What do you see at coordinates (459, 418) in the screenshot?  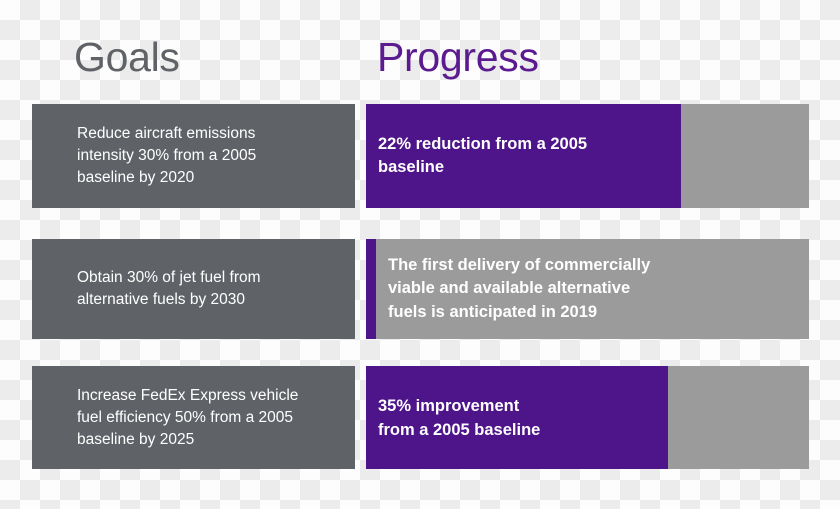 I see `progress-text: 35% improvement from a 2005 baseline` at bounding box center [459, 418].